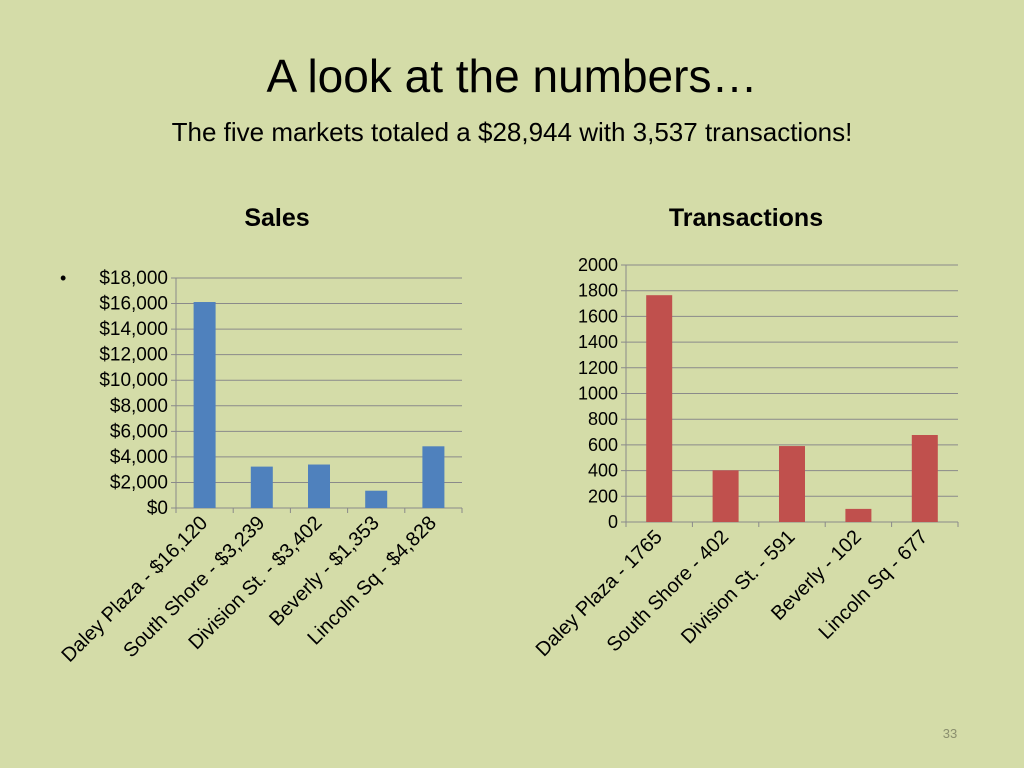  What do you see at coordinates (603, 419) in the screenshot?
I see `y-tick-label: 800` at bounding box center [603, 419].